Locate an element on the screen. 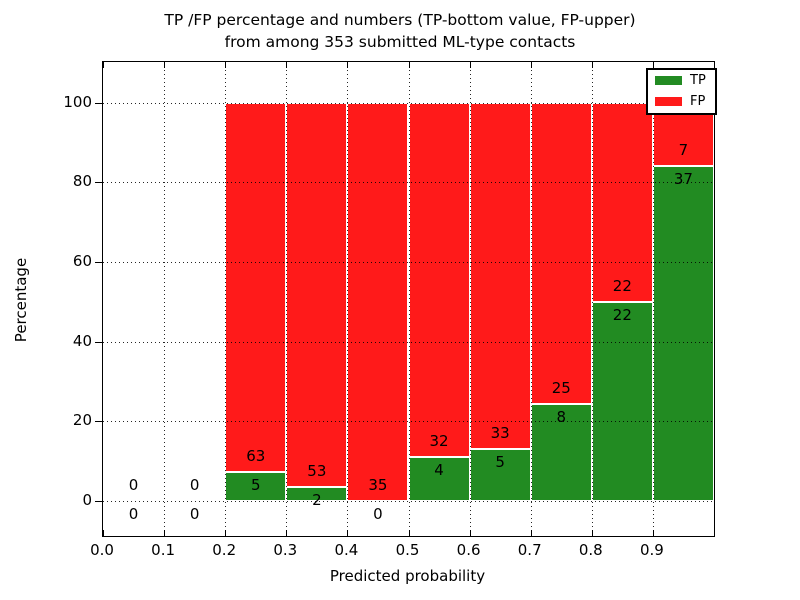 The height and width of the screenshot is (600, 800). fp-count-label: 7 is located at coordinates (683, 150).